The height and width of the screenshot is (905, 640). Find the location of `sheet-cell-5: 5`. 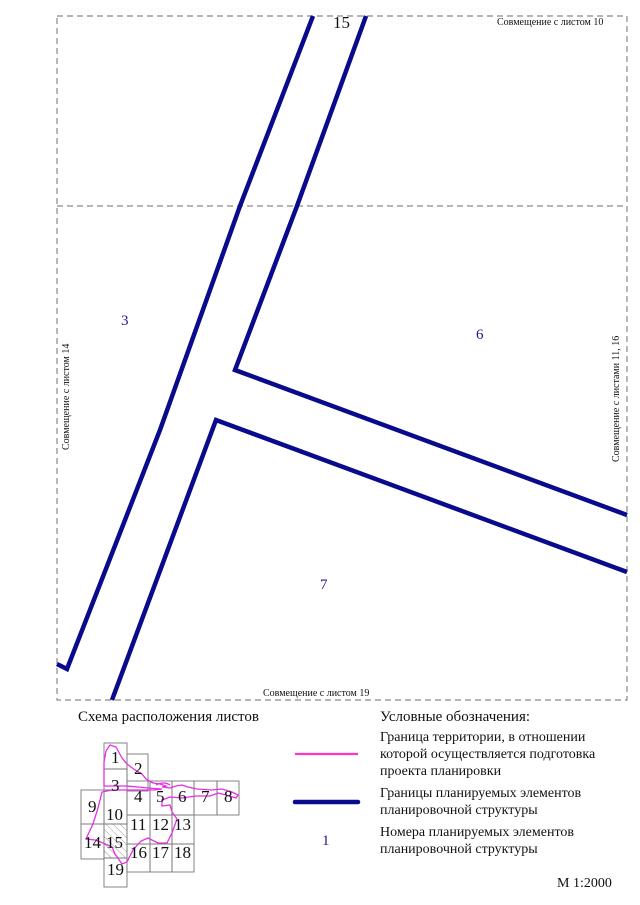

sheet-cell-5: 5 is located at coordinates (160, 796).